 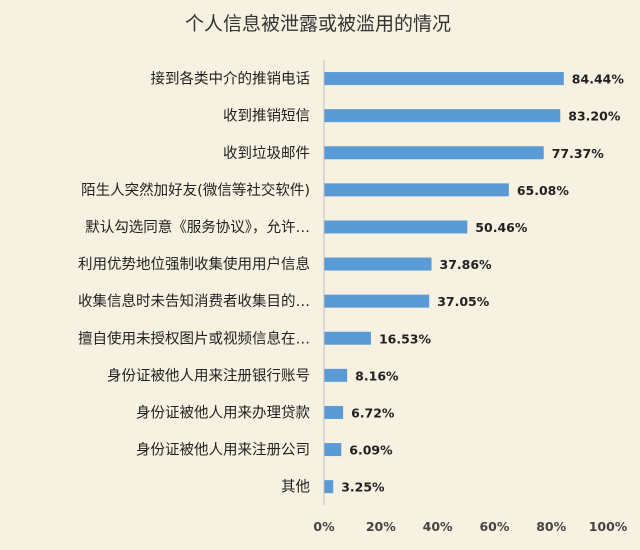 I want to click on value-label: 16.53%, so click(x=405, y=338).